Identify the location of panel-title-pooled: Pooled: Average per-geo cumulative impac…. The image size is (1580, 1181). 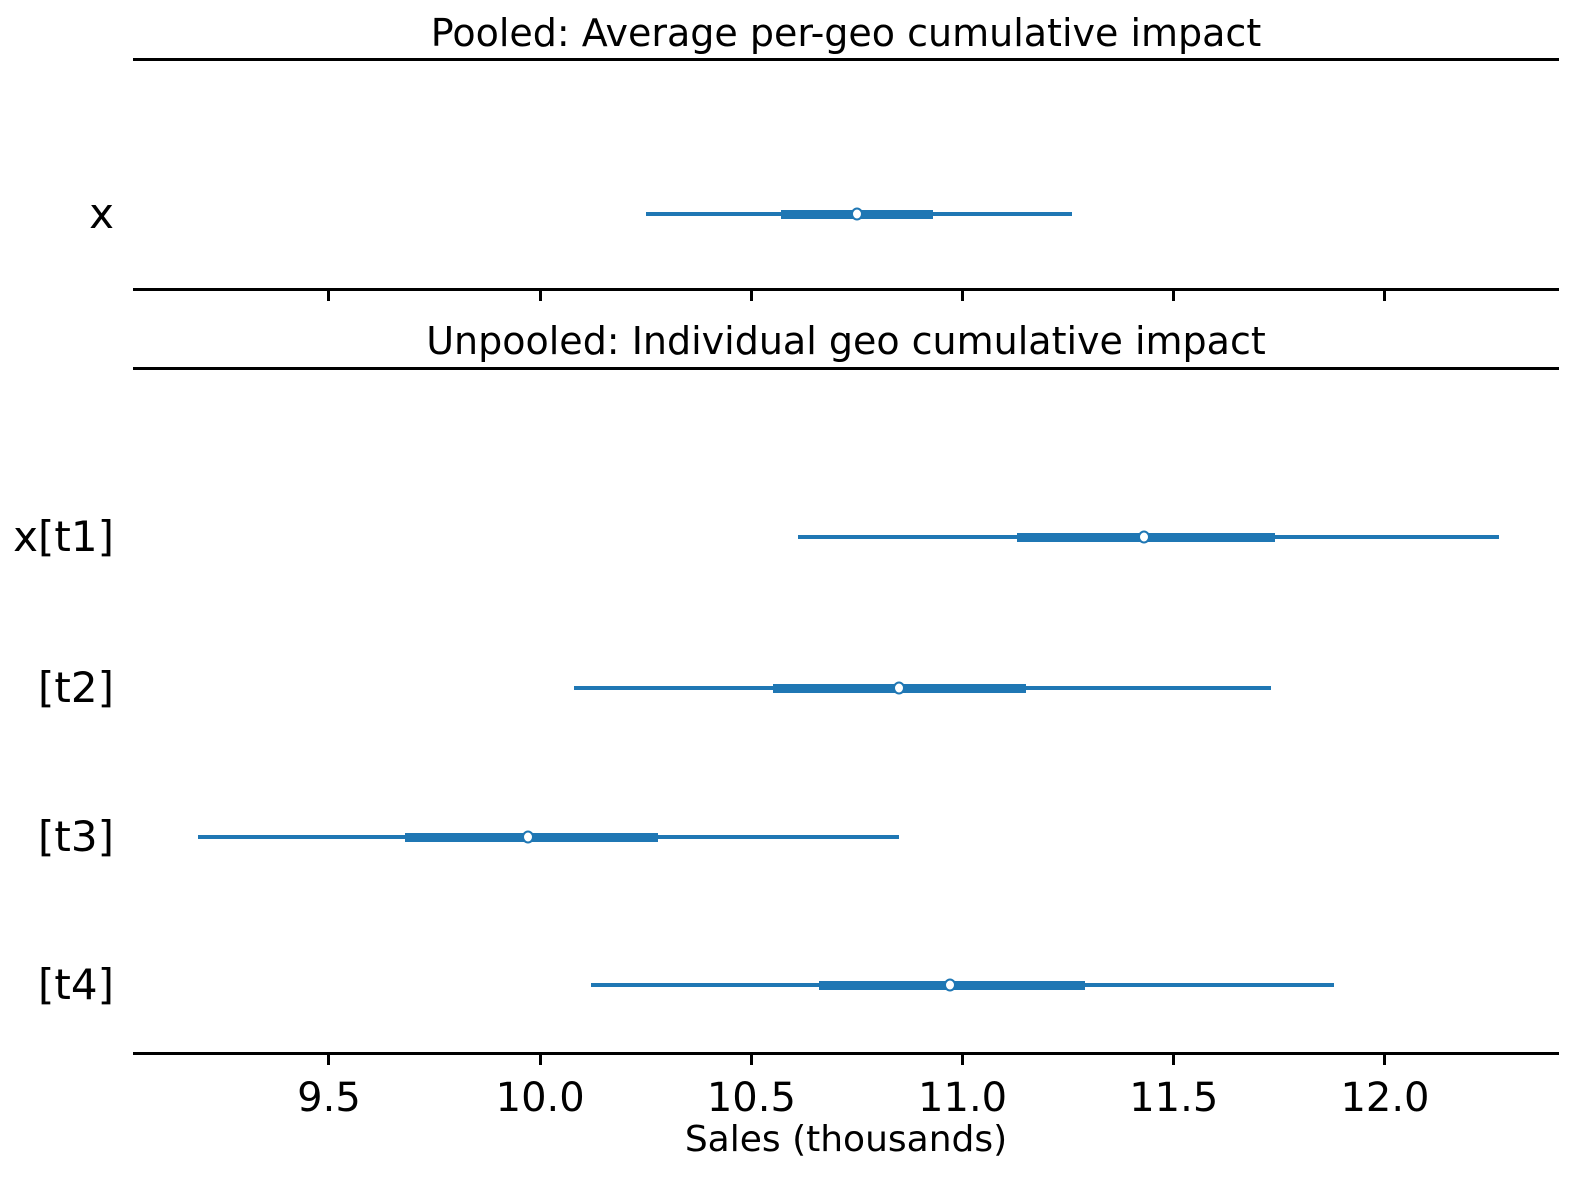
(846, 33).